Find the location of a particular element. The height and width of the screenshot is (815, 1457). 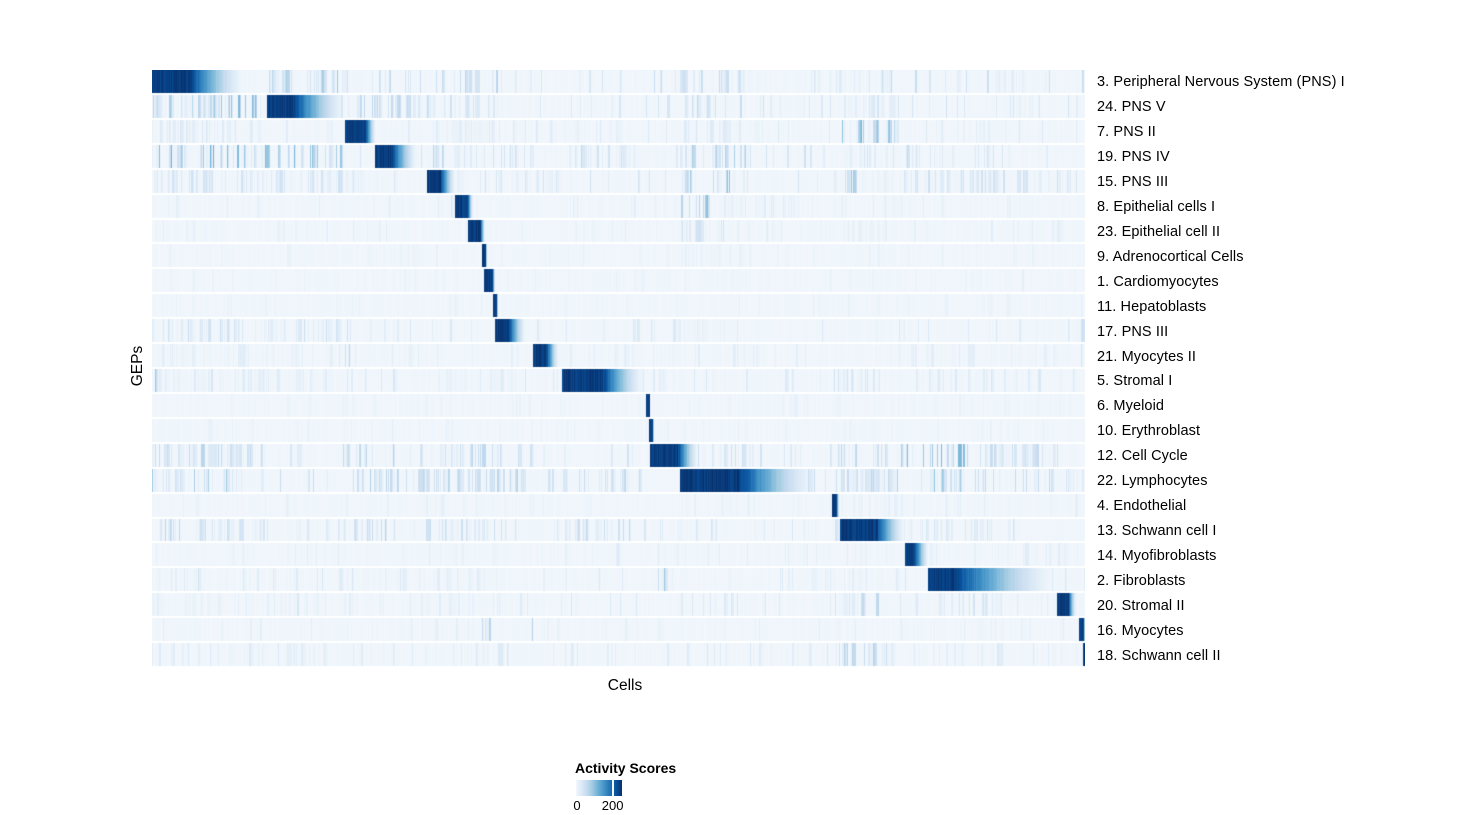

legend-tick-label-200: 200 is located at coordinates (612, 805).